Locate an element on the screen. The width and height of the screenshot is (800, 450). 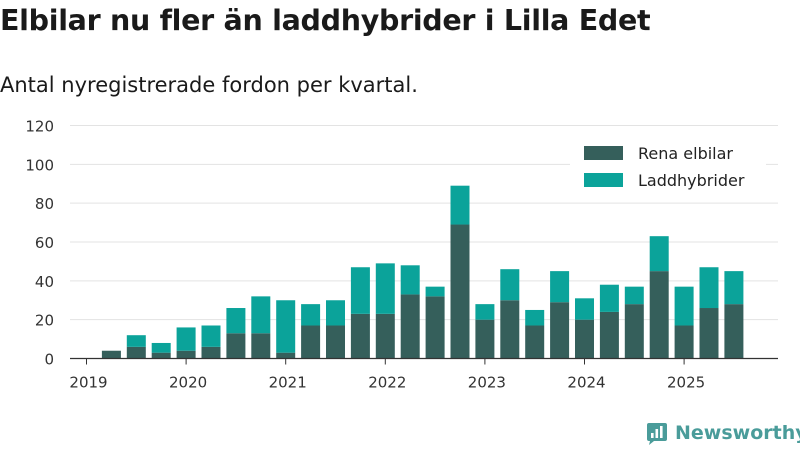
x-tick-label: 2021 is located at coordinates (288, 383).